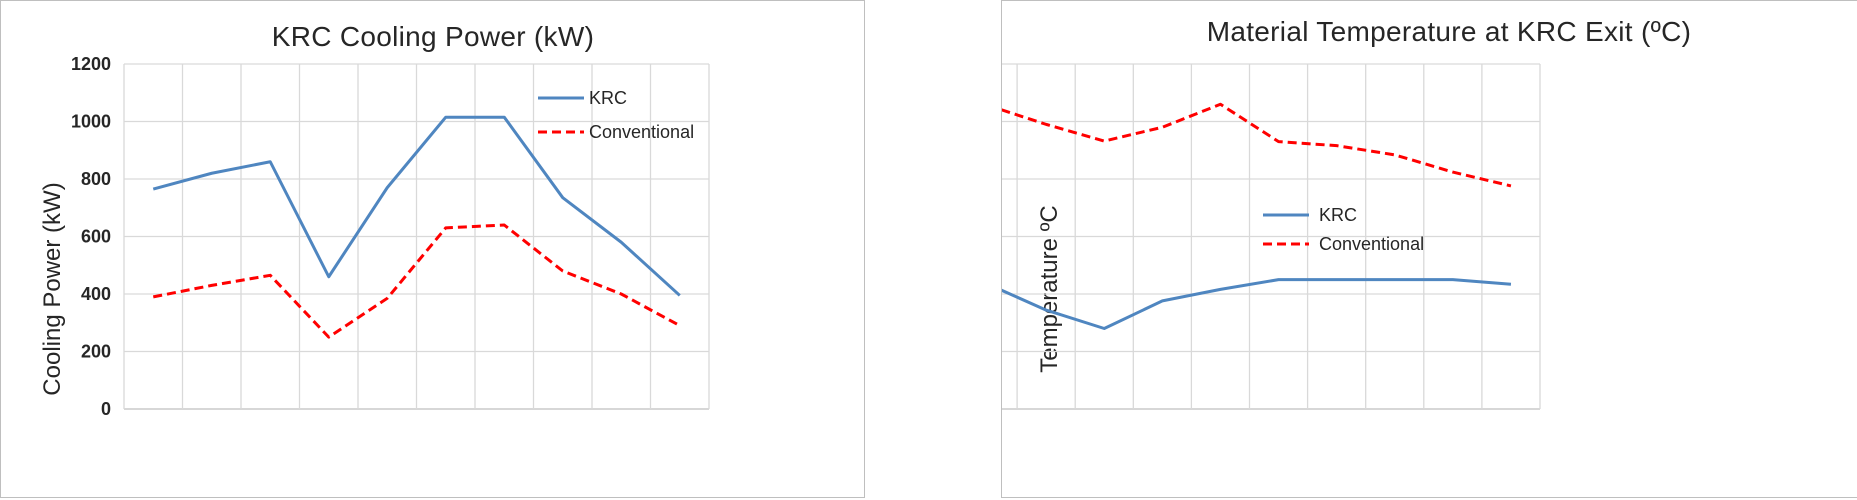 The image size is (1857, 500). I want to click on chart-title: Material Temperature at KRC Exit (ºC), so click(1449, 31).